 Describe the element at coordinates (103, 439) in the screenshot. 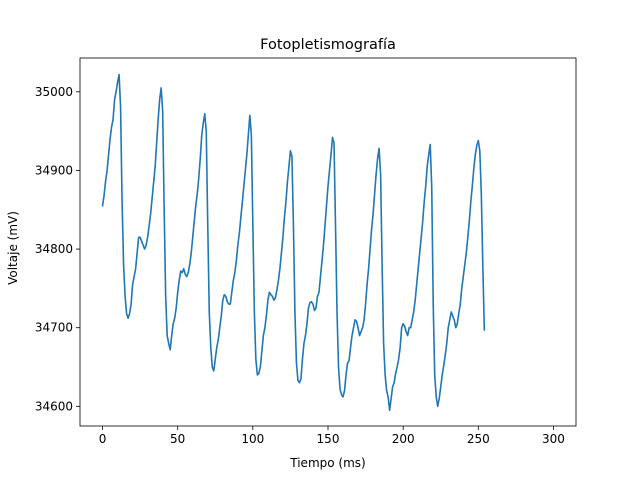

I see `x-tick-label: 0` at that location.